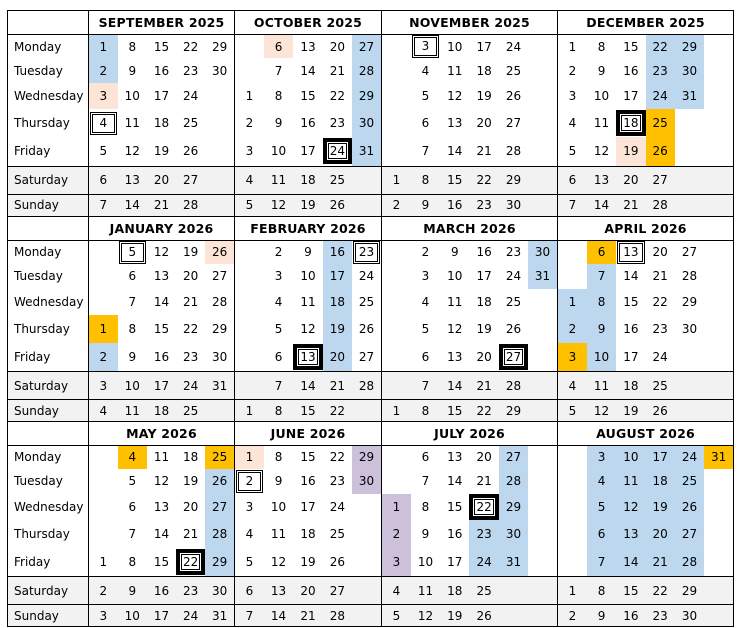 The width and height of the screenshot is (744, 628). What do you see at coordinates (191, 385) in the screenshot?
I see `day-number: 24` at bounding box center [191, 385].